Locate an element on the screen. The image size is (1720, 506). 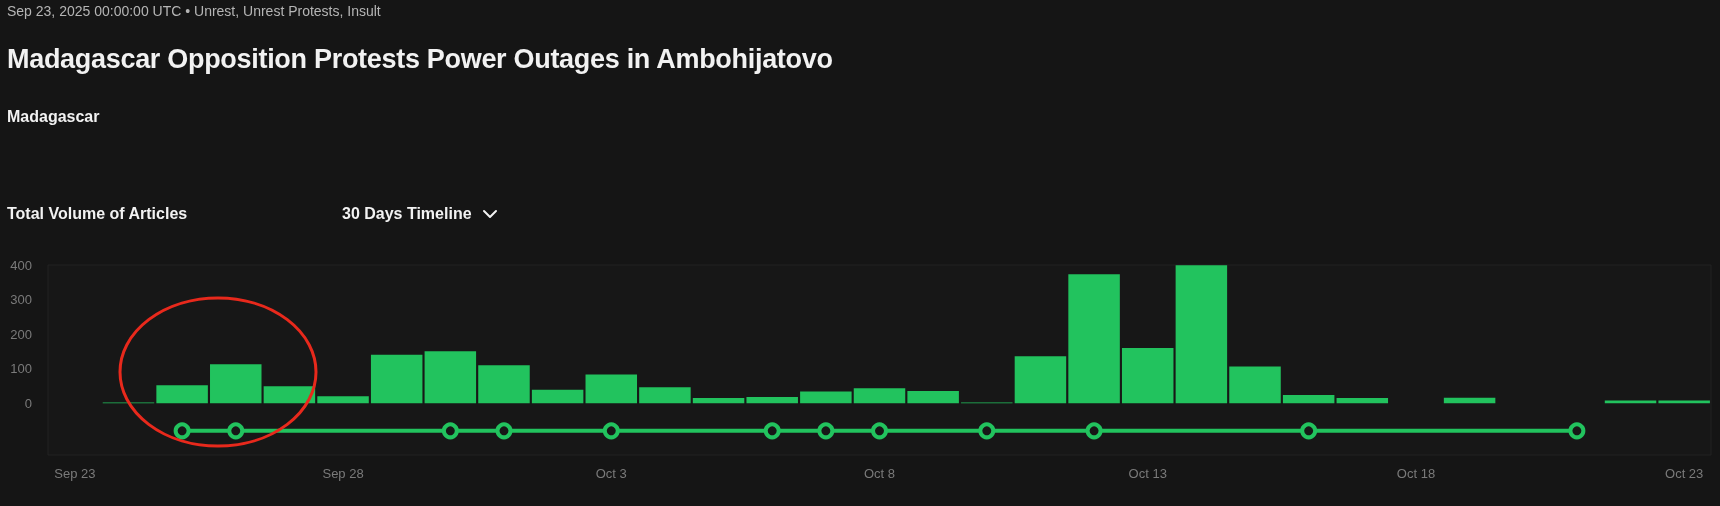
x-tick-label: Sep 23 is located at coordinates (75, 473).